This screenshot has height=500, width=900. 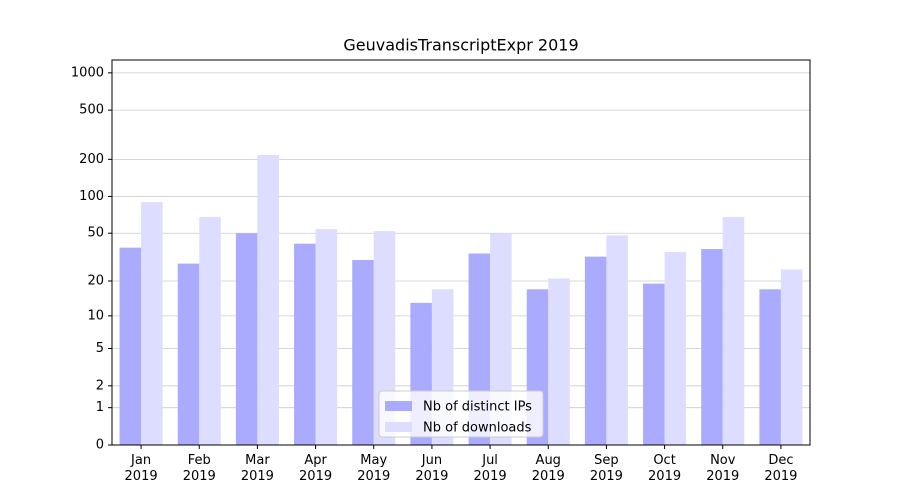 What do you see at coordinates (95, 233) in the screenshot?
I see `y-tick-label: 50` at bounding box center [95, 233].